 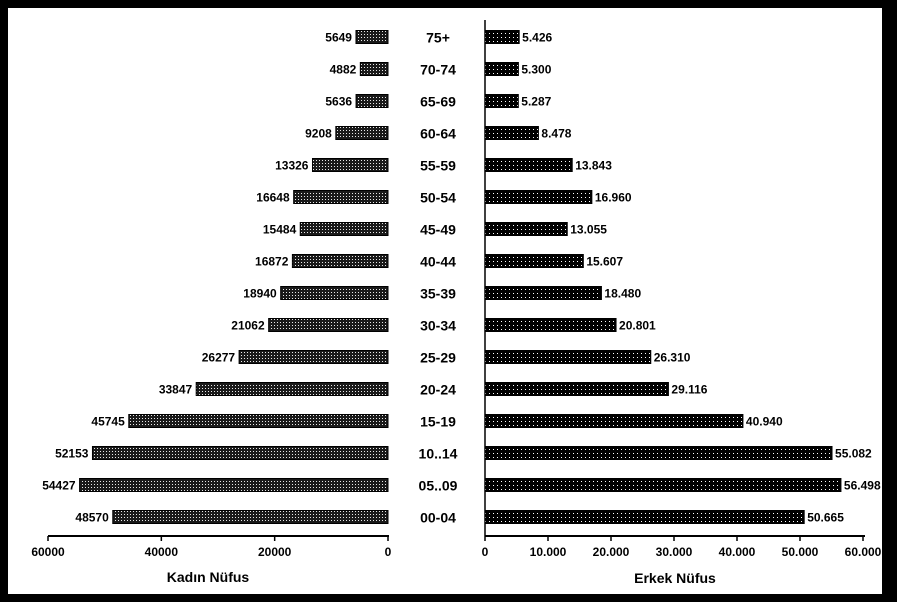 I want to click on age-group-label-00-04: 00-04, so click(x=438, y=518).